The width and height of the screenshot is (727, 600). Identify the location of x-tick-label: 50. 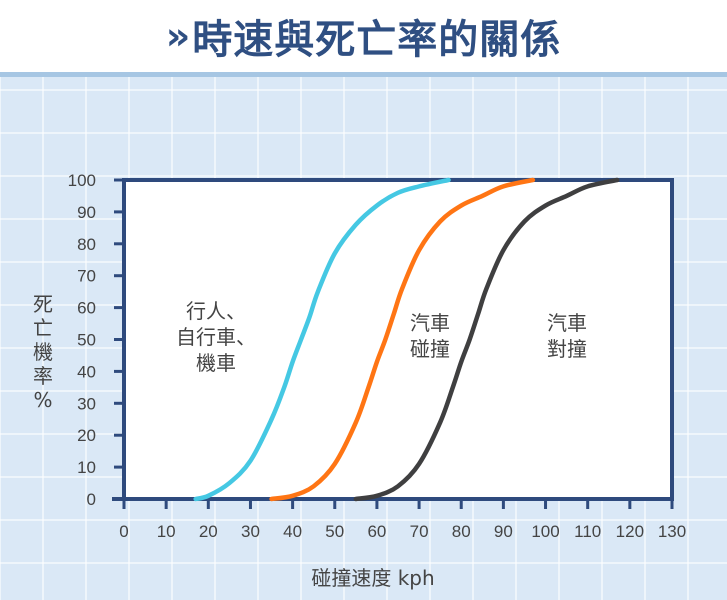
(334, 531).